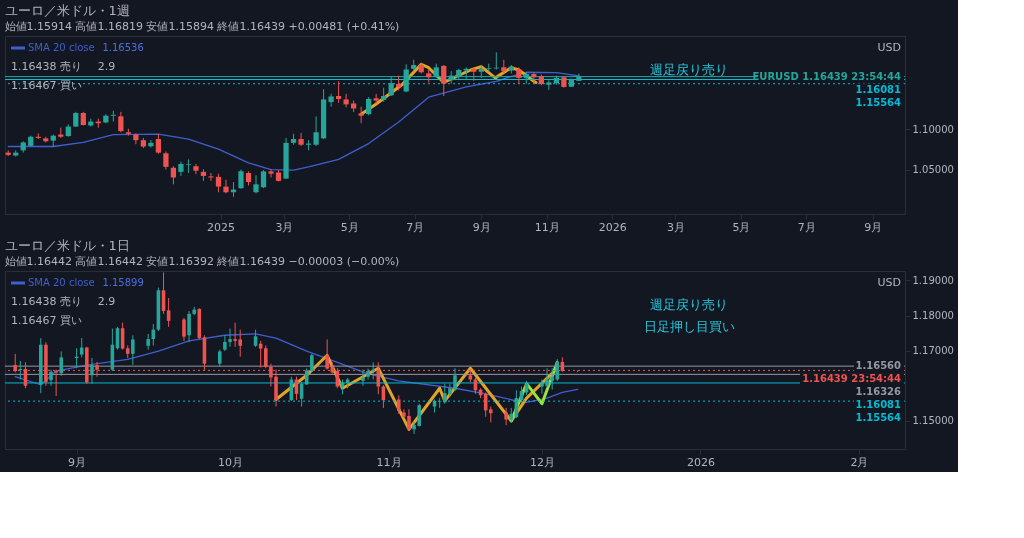 Image resolution: width=1024 pixels, height=538 pixels. I want to click on y-tick-label: 1.15000, so click(933, 421).